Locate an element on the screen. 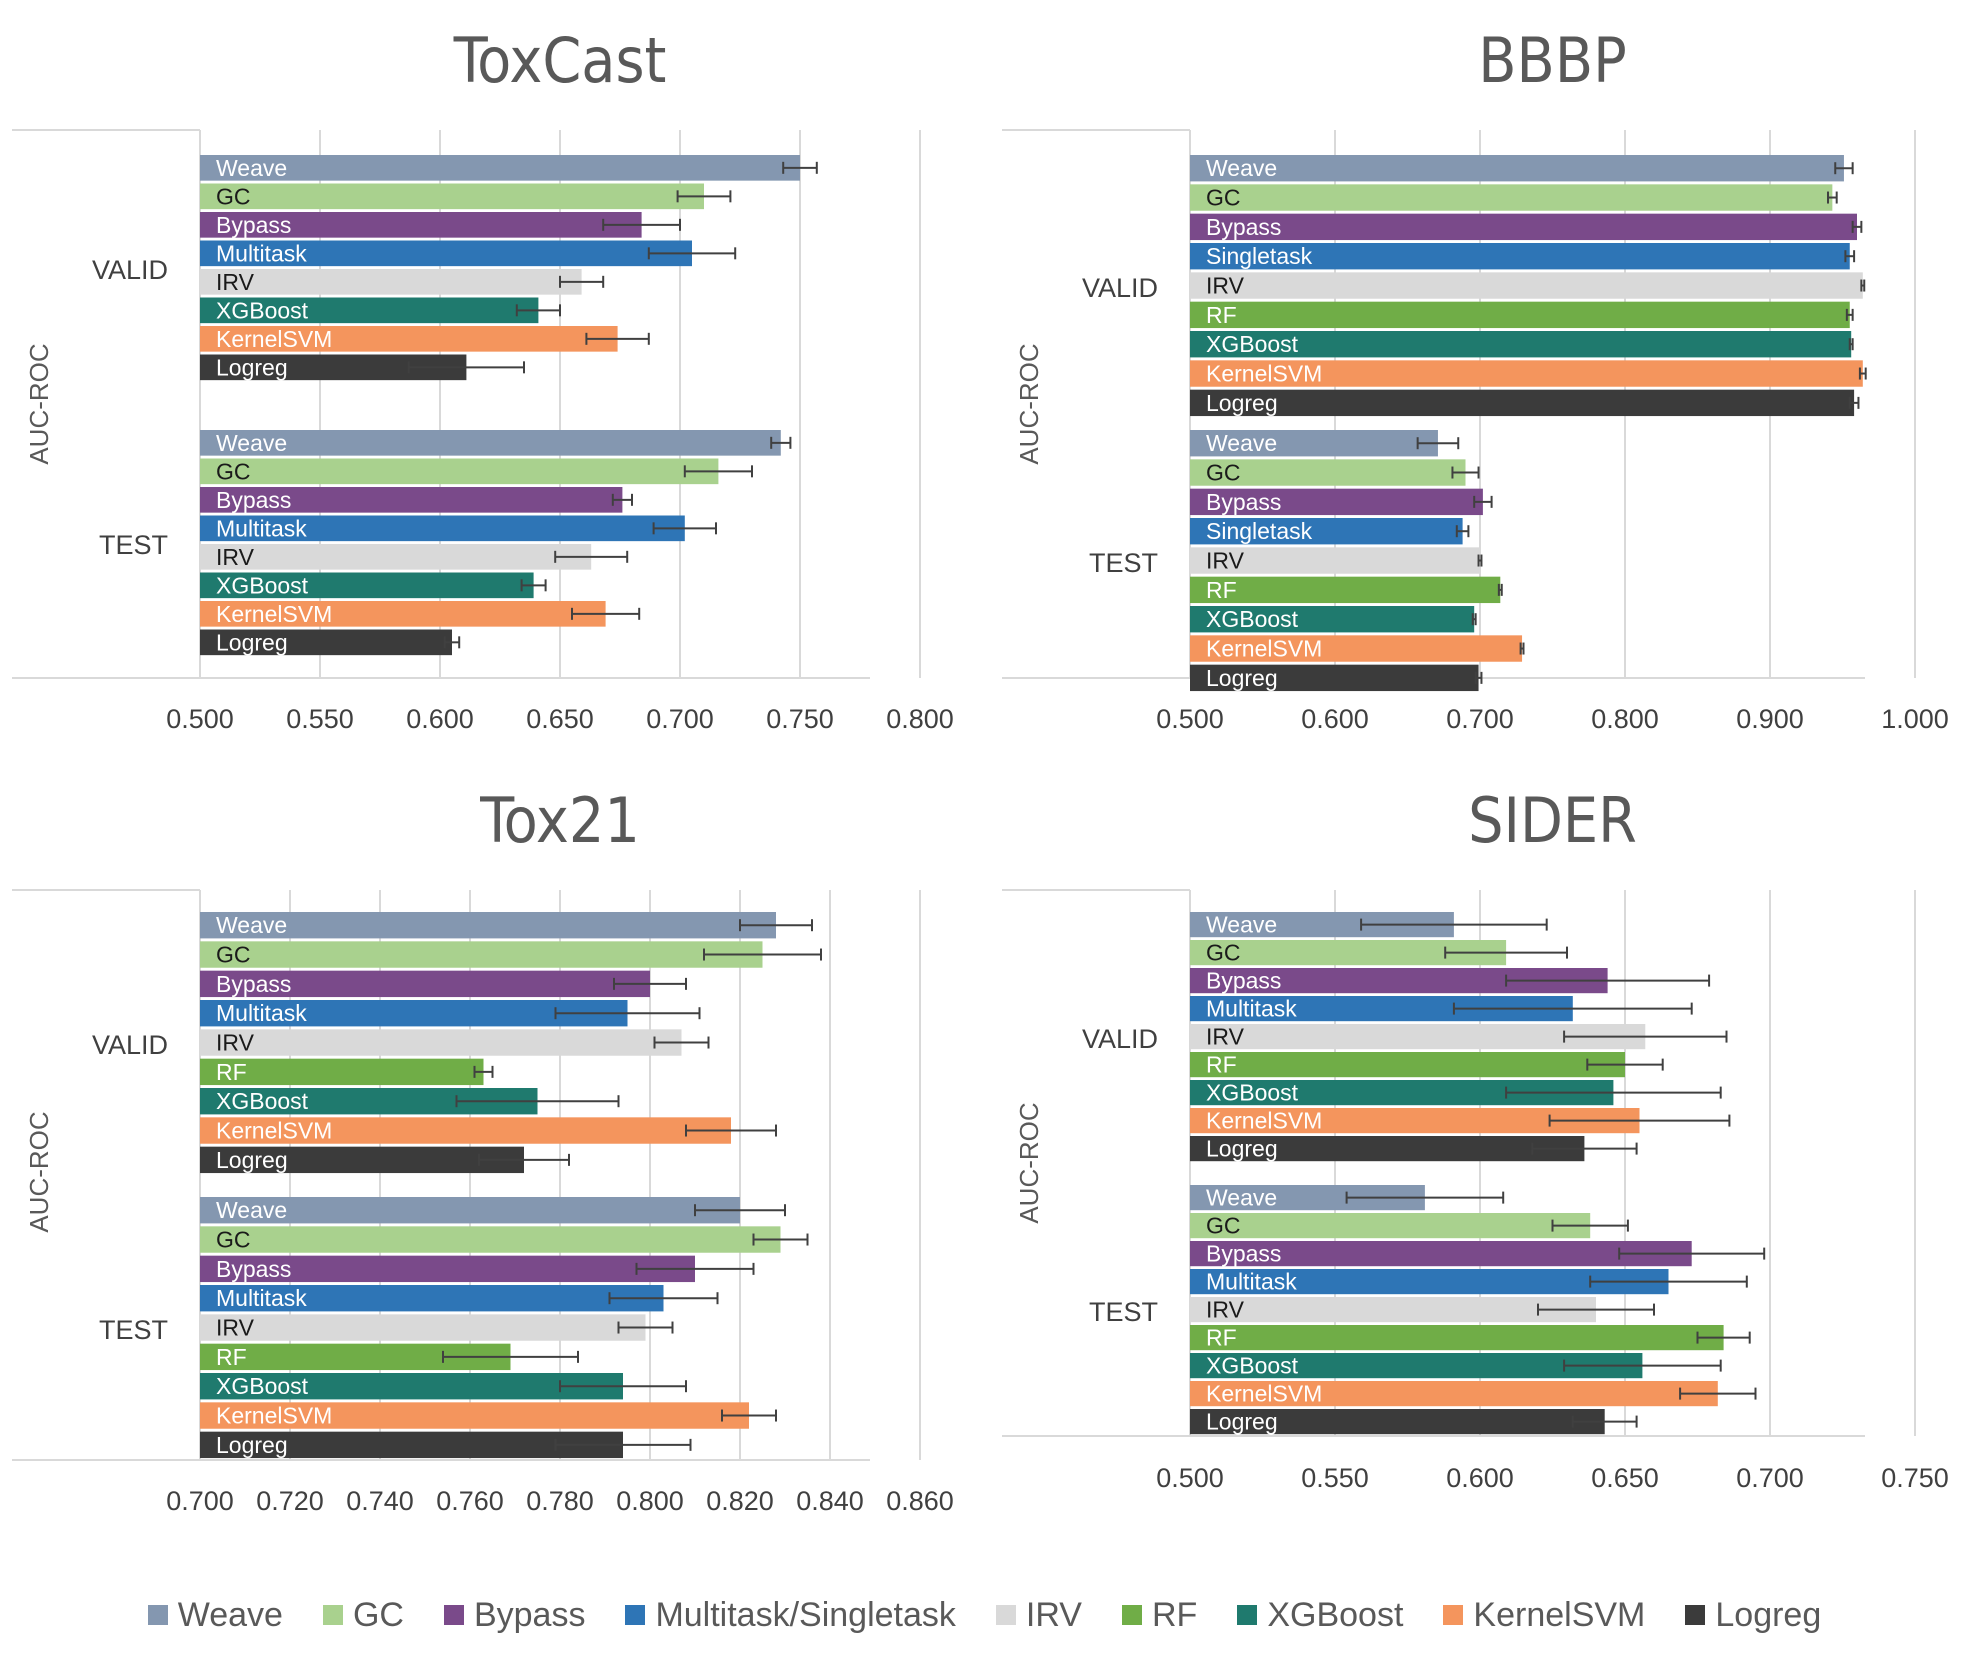 The width and height of the screenshot is (1969, 1657). x-tick-label: 0.820 is located at coordinates (740, 1501).